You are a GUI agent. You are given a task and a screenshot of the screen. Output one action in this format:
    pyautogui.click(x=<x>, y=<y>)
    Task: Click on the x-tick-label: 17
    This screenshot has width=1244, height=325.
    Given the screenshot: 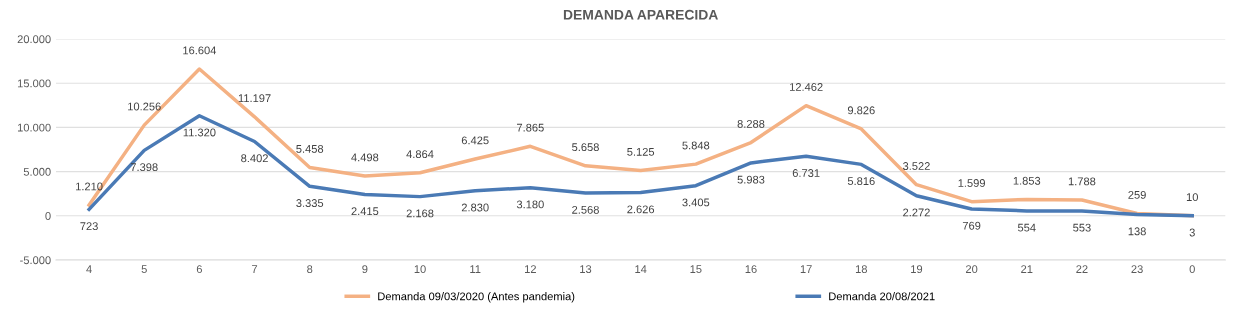 What is the action you would take?
    pyautogui.click(x=806, y=269)
    